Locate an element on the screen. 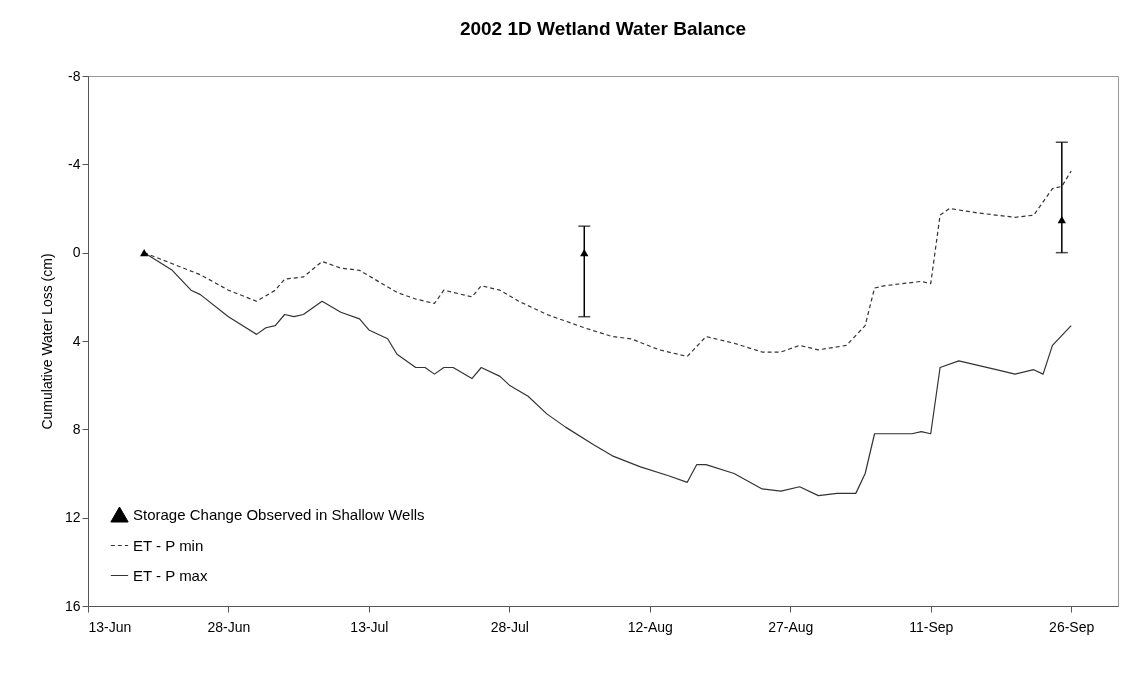 Image resolution: width=1134 pixels, height=690 pixels. x-tick-label: 12-Aug is located at coordinates (650, 626).